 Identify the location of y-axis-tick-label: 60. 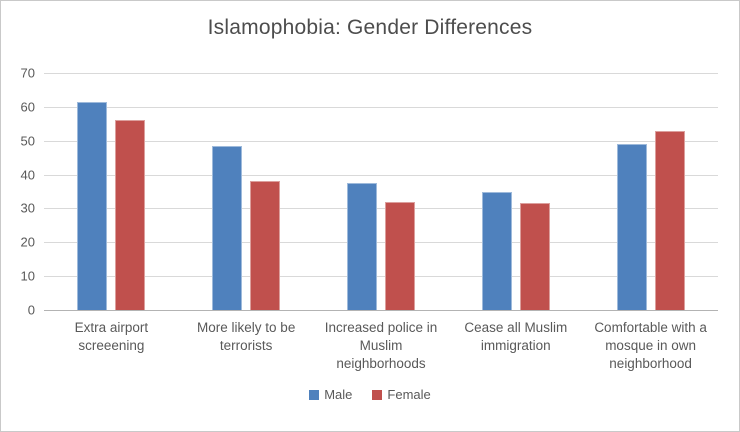
(27, 107).